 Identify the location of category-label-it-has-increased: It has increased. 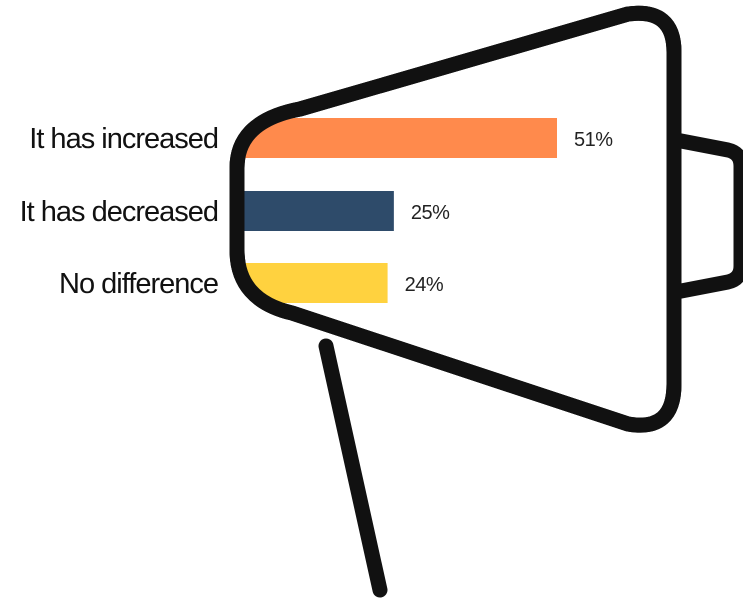
(123, 139).